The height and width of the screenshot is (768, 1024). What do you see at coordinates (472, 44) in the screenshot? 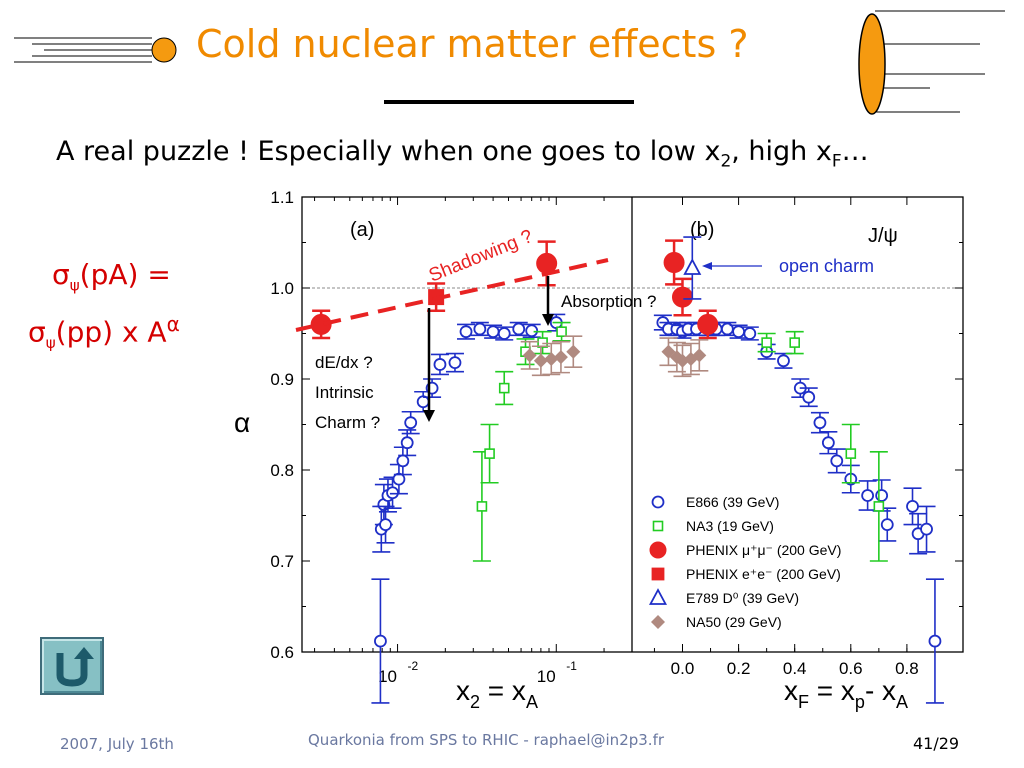
I see `slide-title: Cold nuclear matter effects ?` at bounding box center [472, 44].